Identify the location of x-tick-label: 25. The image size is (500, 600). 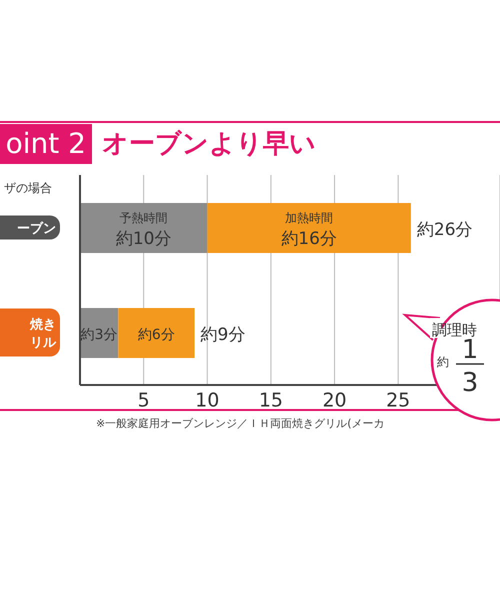
(398, 400).